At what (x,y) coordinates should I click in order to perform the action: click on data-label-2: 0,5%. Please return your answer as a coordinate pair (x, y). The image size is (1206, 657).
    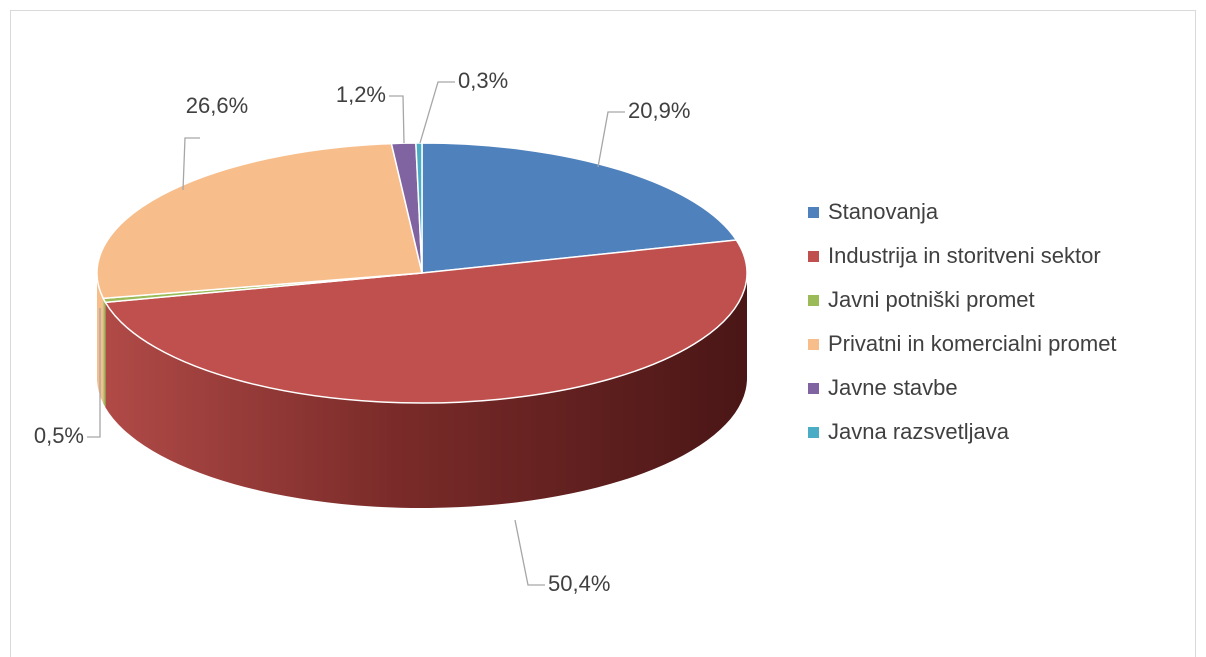
    Looking at the image, I should click on (59, 435).